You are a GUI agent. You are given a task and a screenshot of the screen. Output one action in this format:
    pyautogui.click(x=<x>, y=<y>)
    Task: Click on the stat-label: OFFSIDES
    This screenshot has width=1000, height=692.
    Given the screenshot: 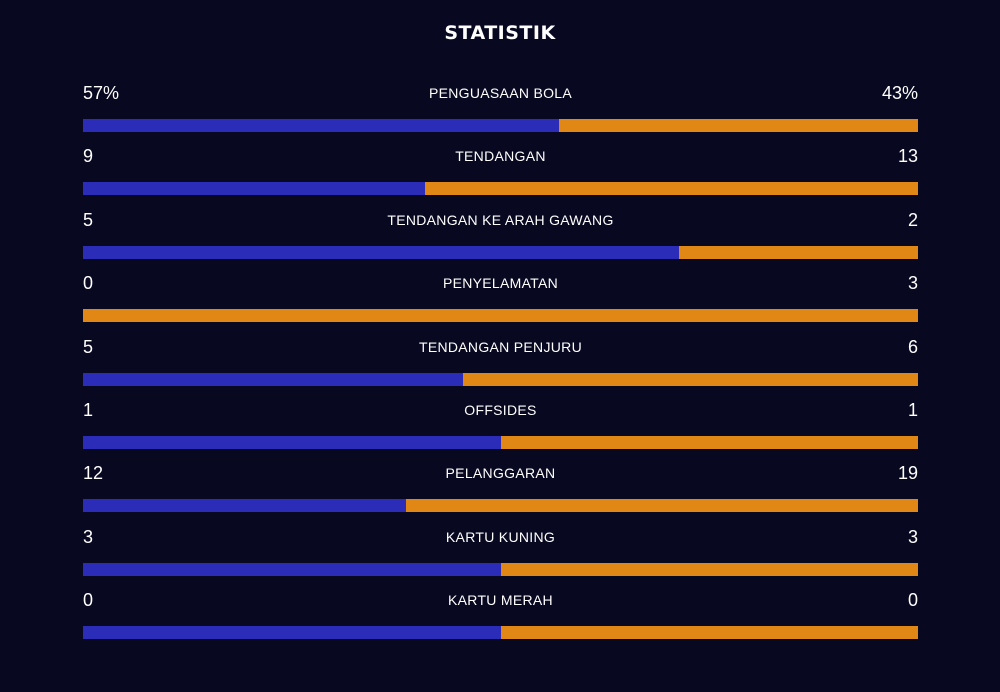 What is the action you would take?
    pyautogui.click(x=500, y=409)
    